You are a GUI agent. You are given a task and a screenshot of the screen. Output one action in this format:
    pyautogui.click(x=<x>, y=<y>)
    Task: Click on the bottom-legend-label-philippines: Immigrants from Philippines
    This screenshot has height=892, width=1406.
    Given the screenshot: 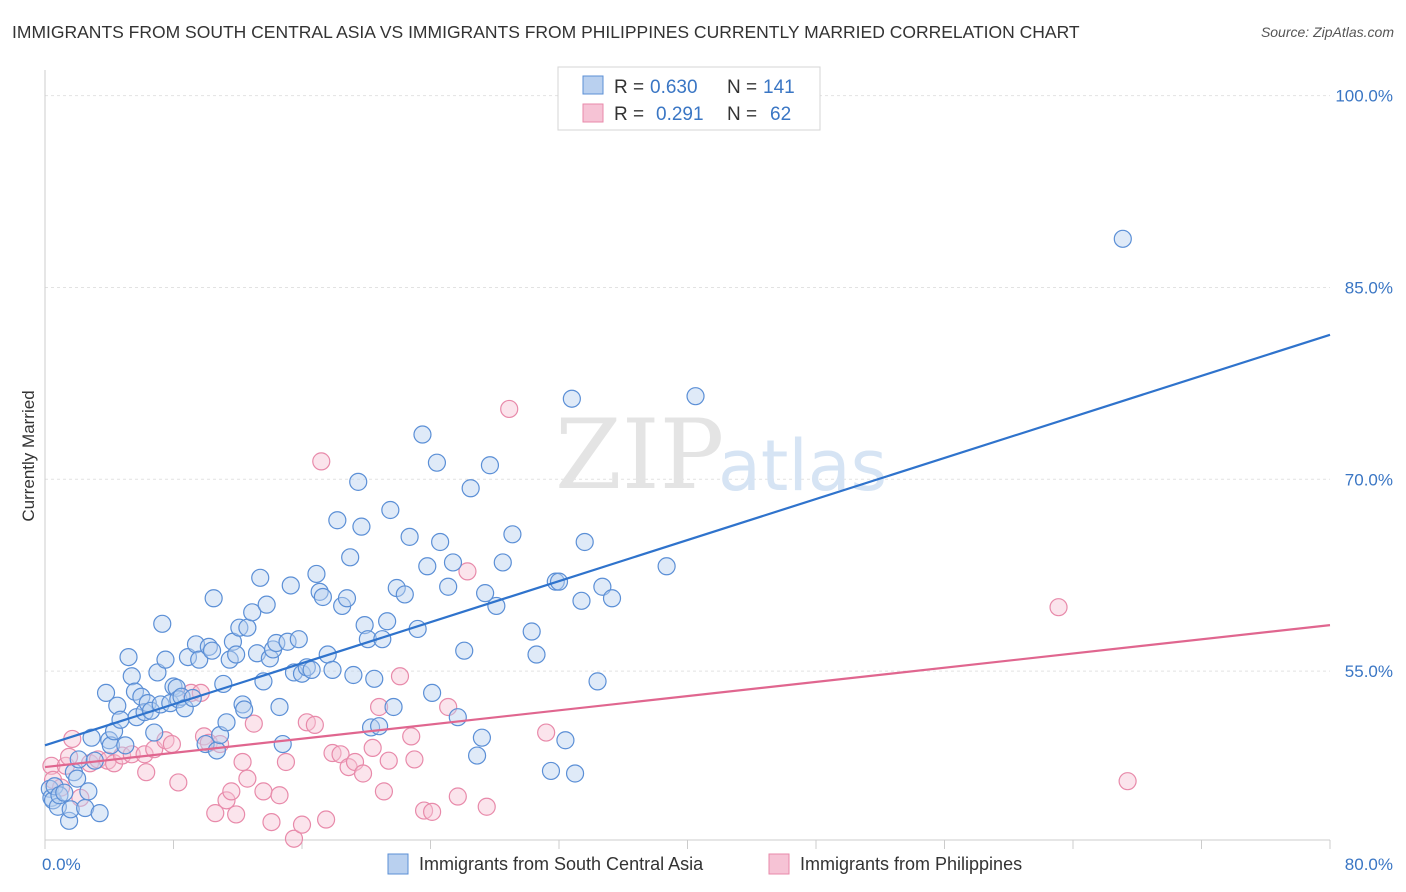 What is the action you would take?
    pyautogui.click(x=911, y=864)
    